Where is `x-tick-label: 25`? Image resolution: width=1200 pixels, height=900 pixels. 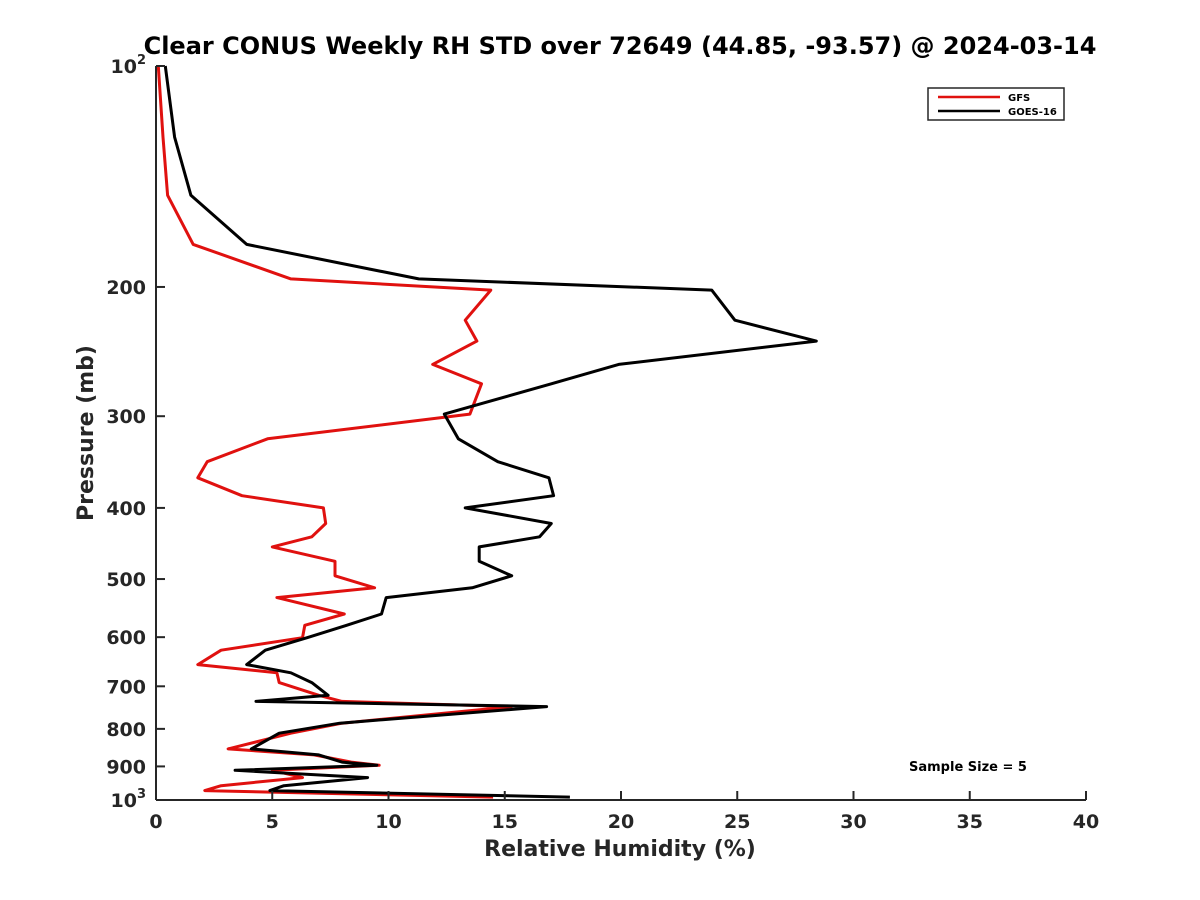 x-tick-label: 25 is located at coordinates (737, 822).